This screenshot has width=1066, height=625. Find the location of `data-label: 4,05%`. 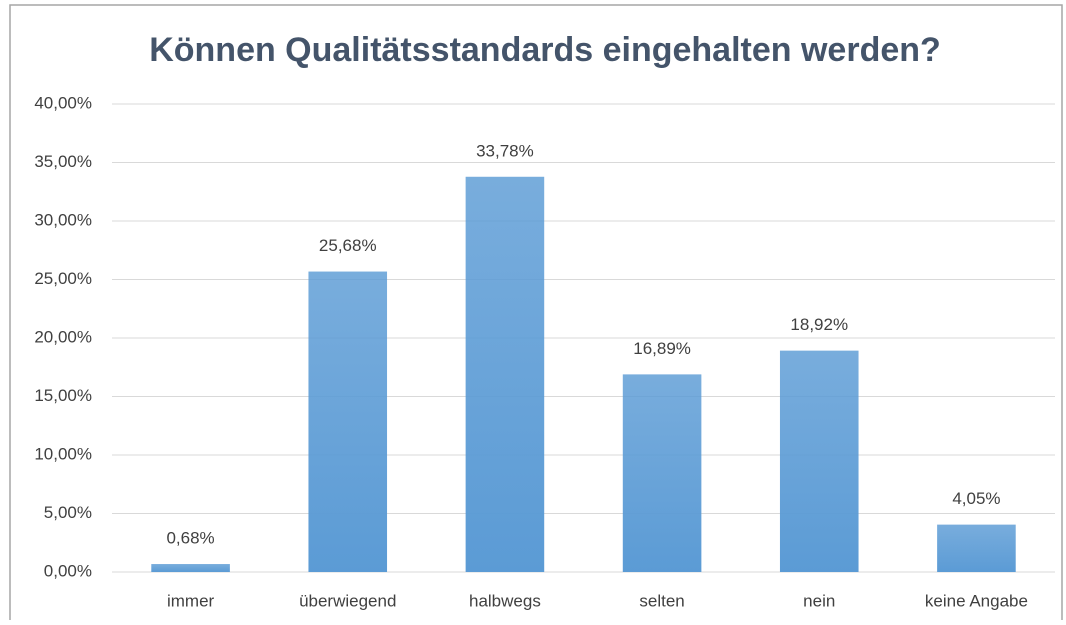

data-label: 4,05% is located at coordinates (976, 498).